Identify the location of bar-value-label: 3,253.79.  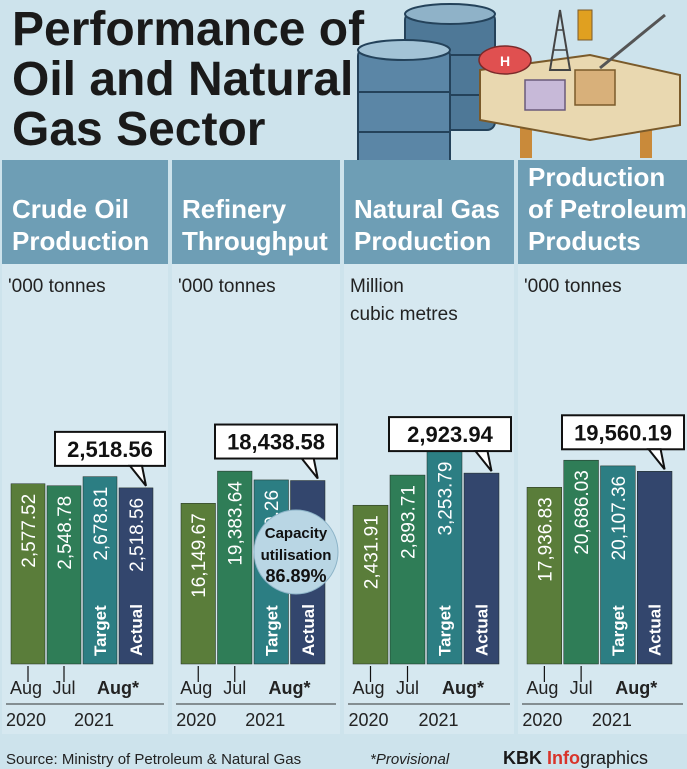
(446, 499).